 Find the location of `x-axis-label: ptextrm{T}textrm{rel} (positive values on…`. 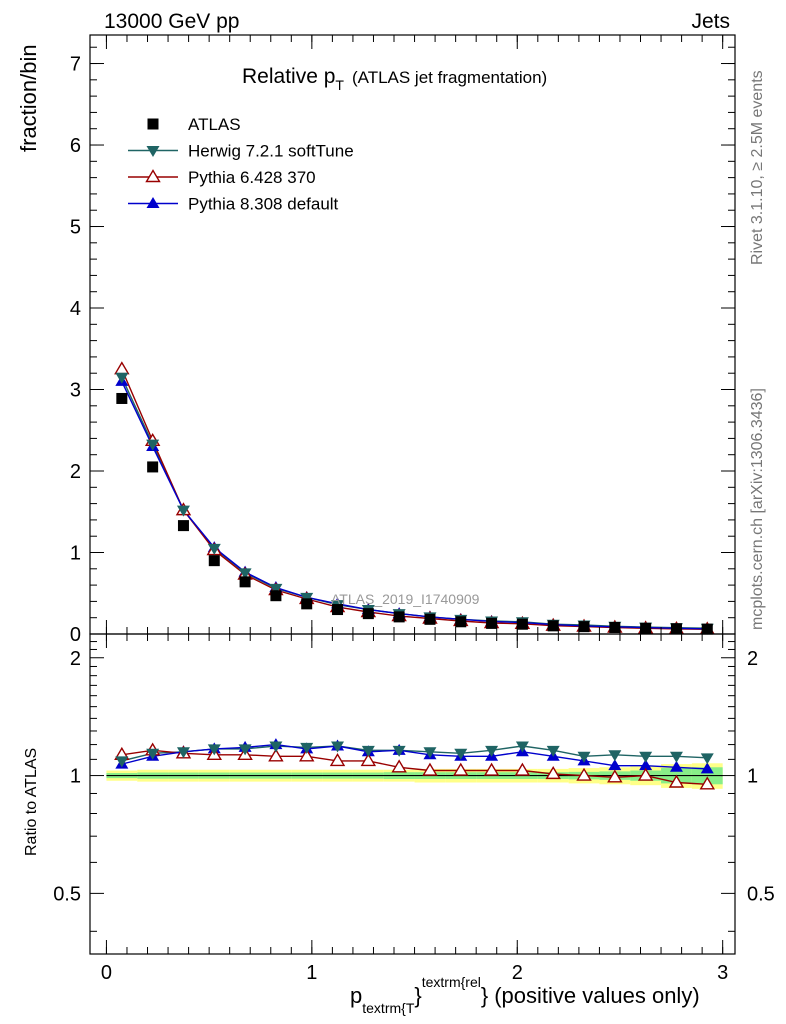

x-axis-label: ptextrm{T}textrm{rel} (positive values on… is located at coordinates (525, 995).